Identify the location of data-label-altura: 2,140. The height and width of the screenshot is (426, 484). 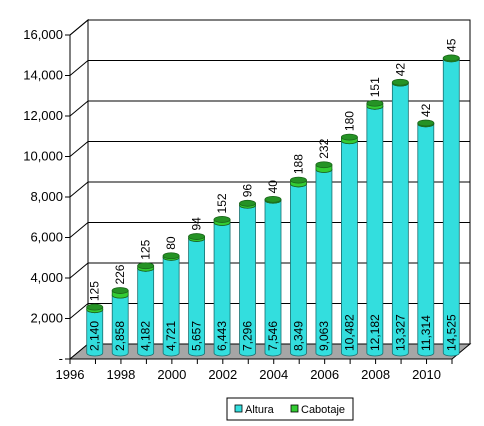
(95, 336).